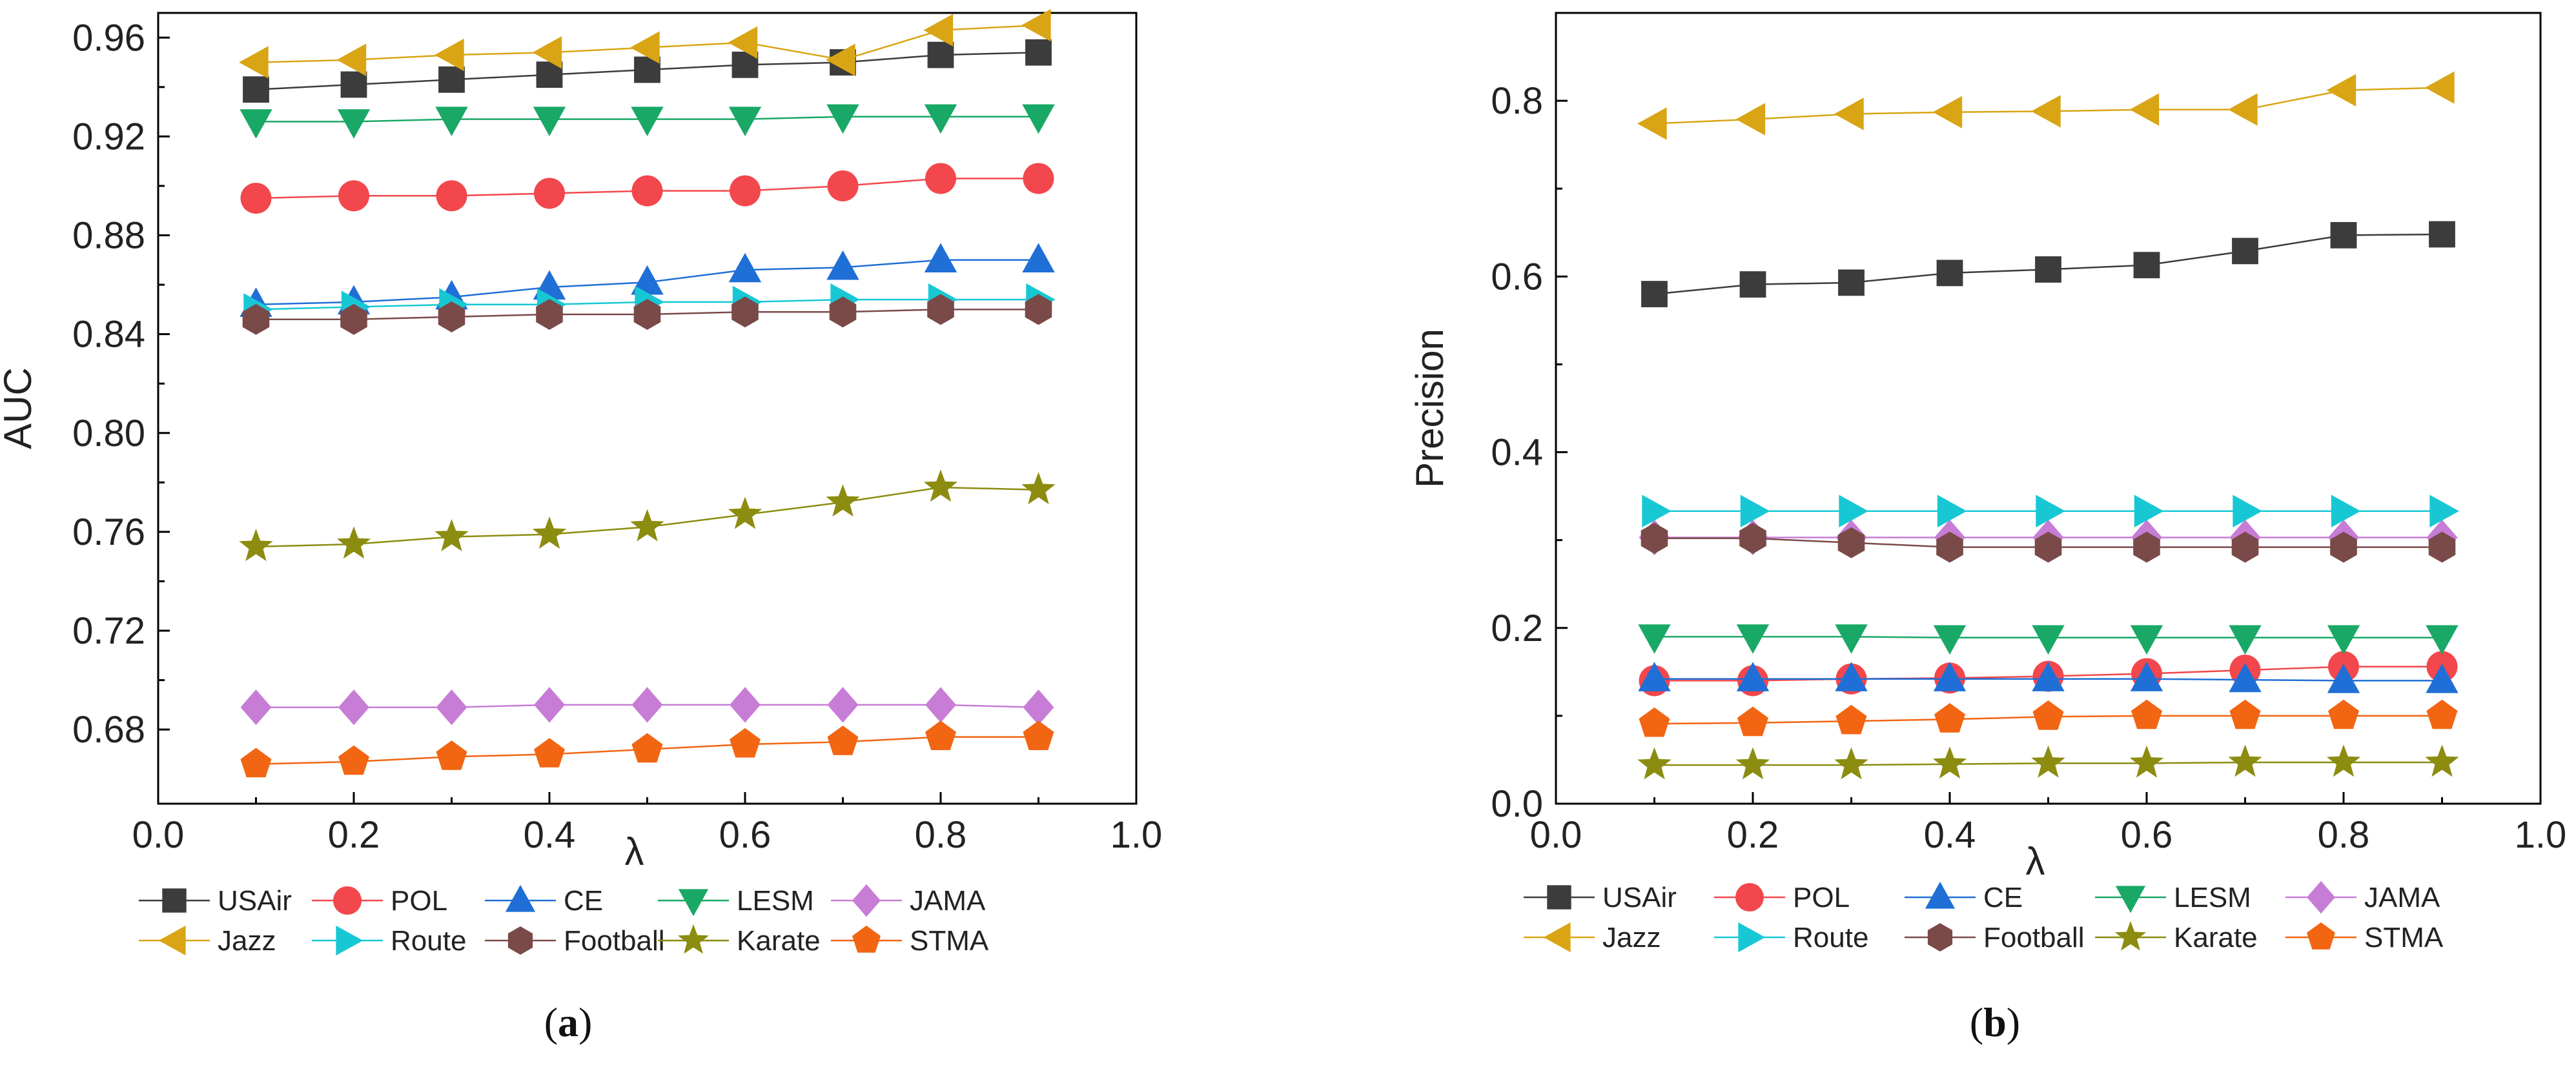 The width and height of the screenshot is (2576, 1069). I want to click on y-tick-label: 0.2, so click(1517, 628).